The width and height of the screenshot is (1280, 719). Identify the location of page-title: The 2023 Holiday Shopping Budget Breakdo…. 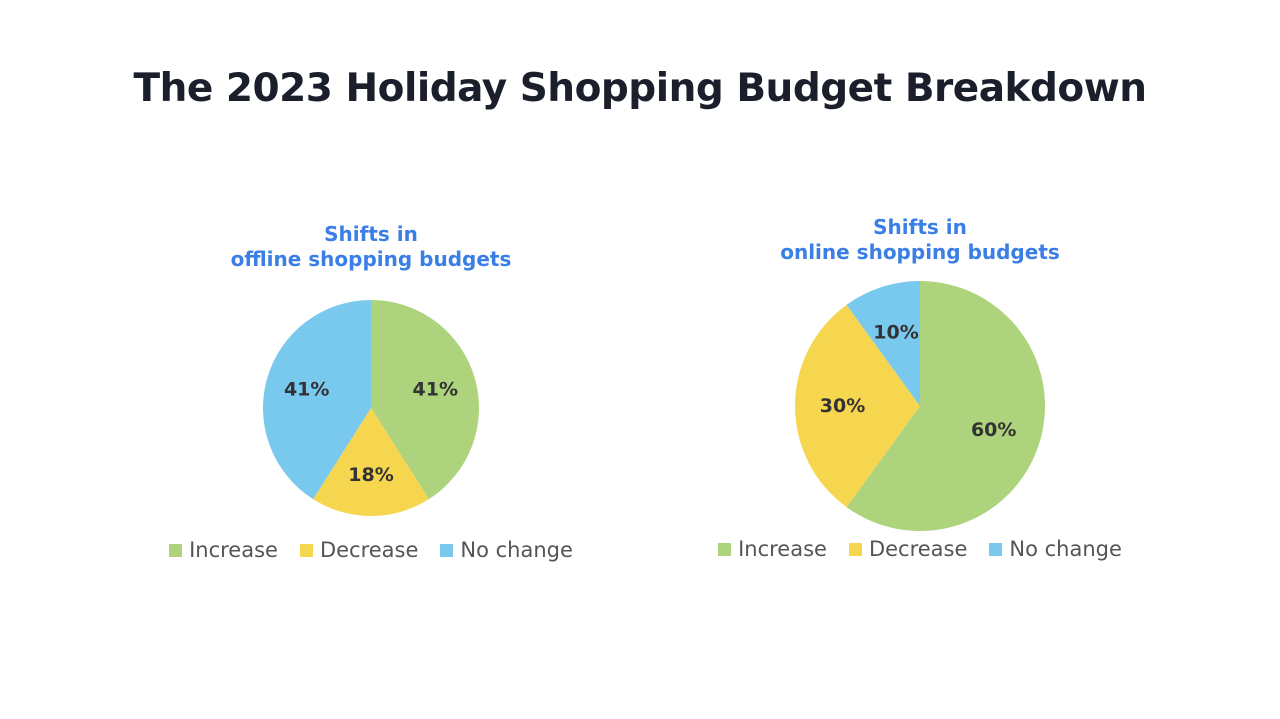
(640, 88).